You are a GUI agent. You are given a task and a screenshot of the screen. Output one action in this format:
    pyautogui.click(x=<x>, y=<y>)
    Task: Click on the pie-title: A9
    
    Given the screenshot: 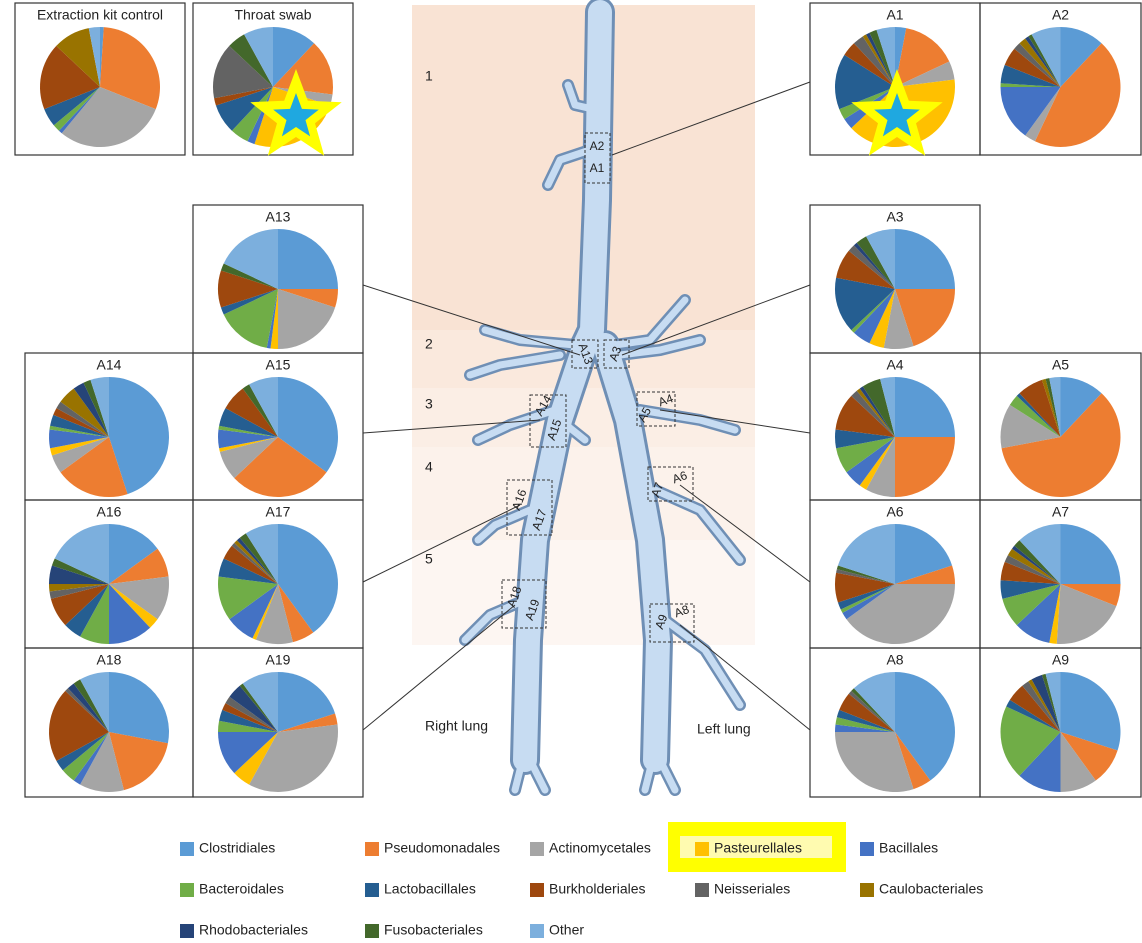 What is the action you would take?
    pyautogui.click(x=1060, y=660)
    